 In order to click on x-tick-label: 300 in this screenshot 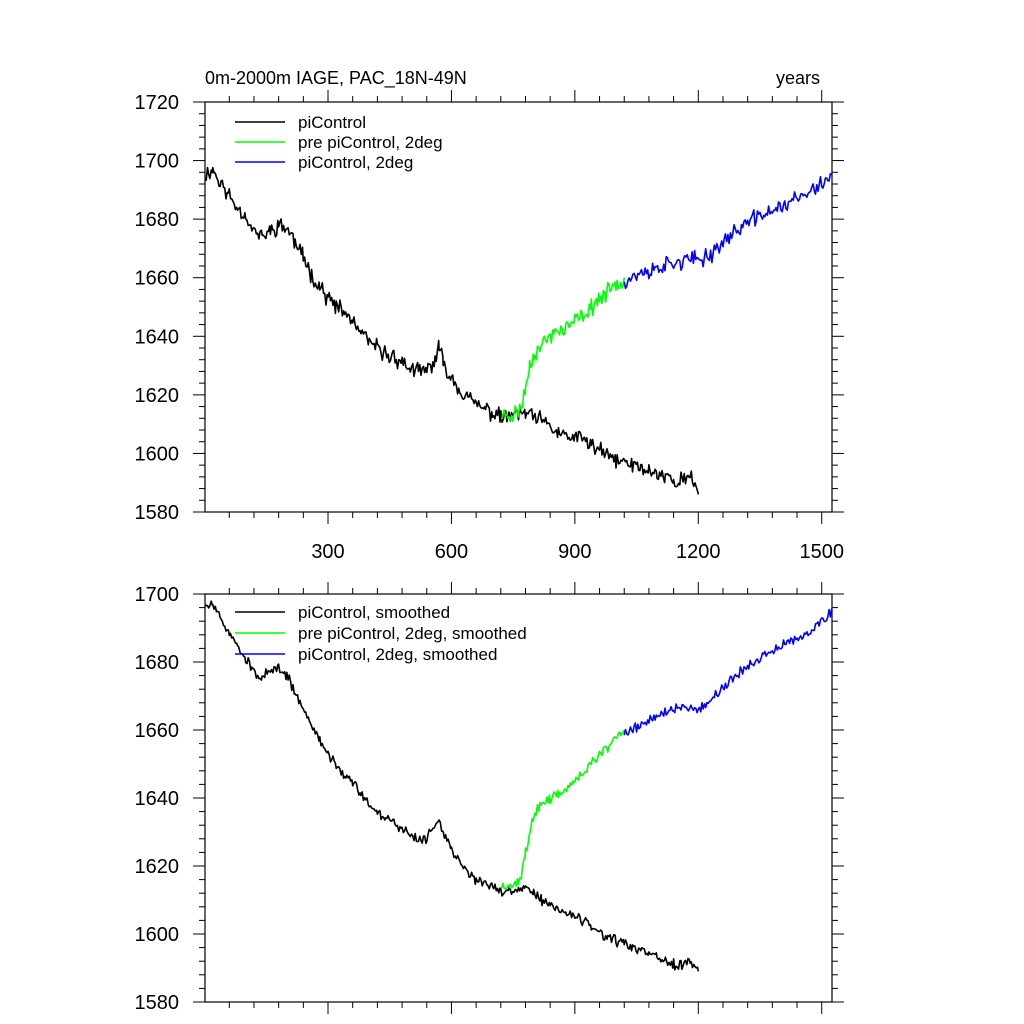, I will do `click(327, 552)`.